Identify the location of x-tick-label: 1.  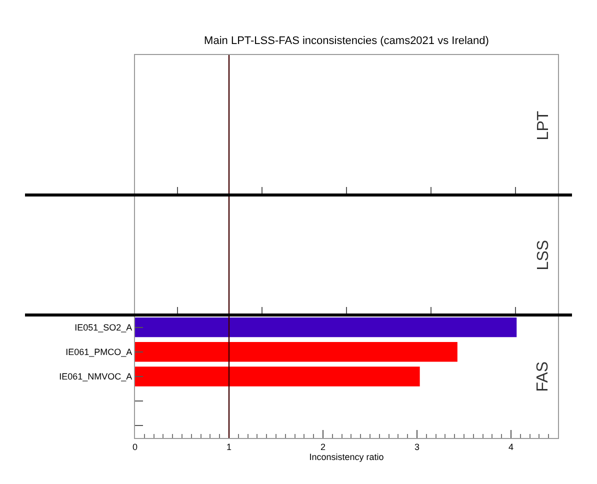
(229, 447).